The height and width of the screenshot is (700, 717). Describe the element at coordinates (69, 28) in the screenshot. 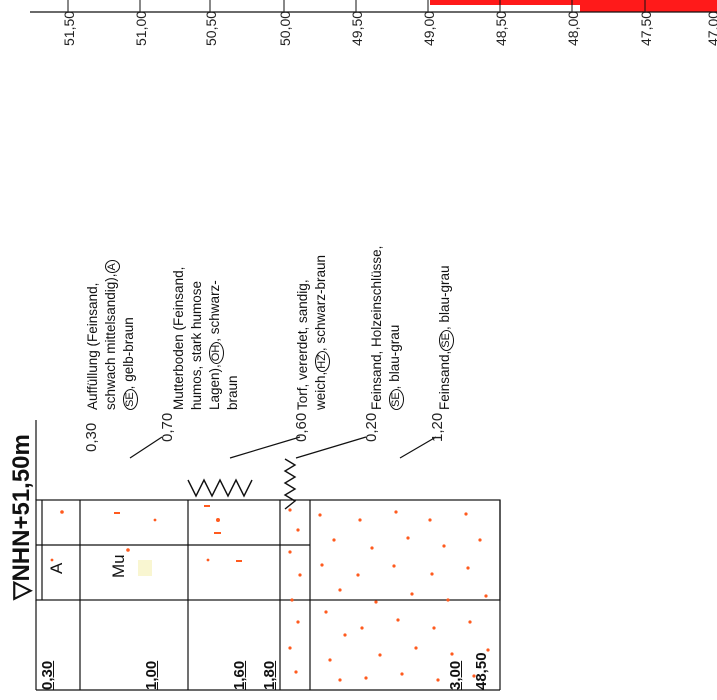

I see `scale-label: 51,50` at that location.